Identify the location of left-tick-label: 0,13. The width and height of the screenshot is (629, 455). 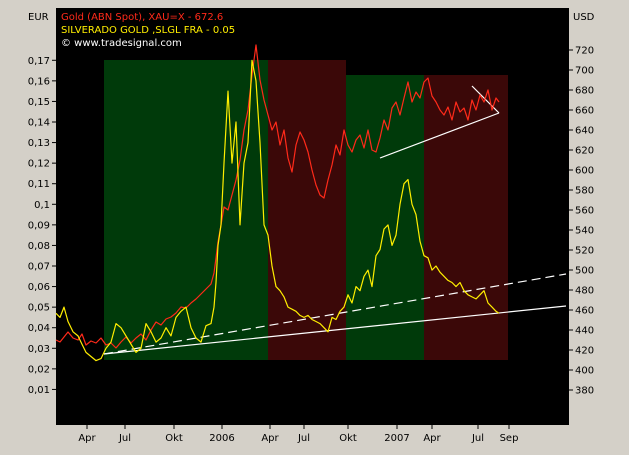
(39, 143).